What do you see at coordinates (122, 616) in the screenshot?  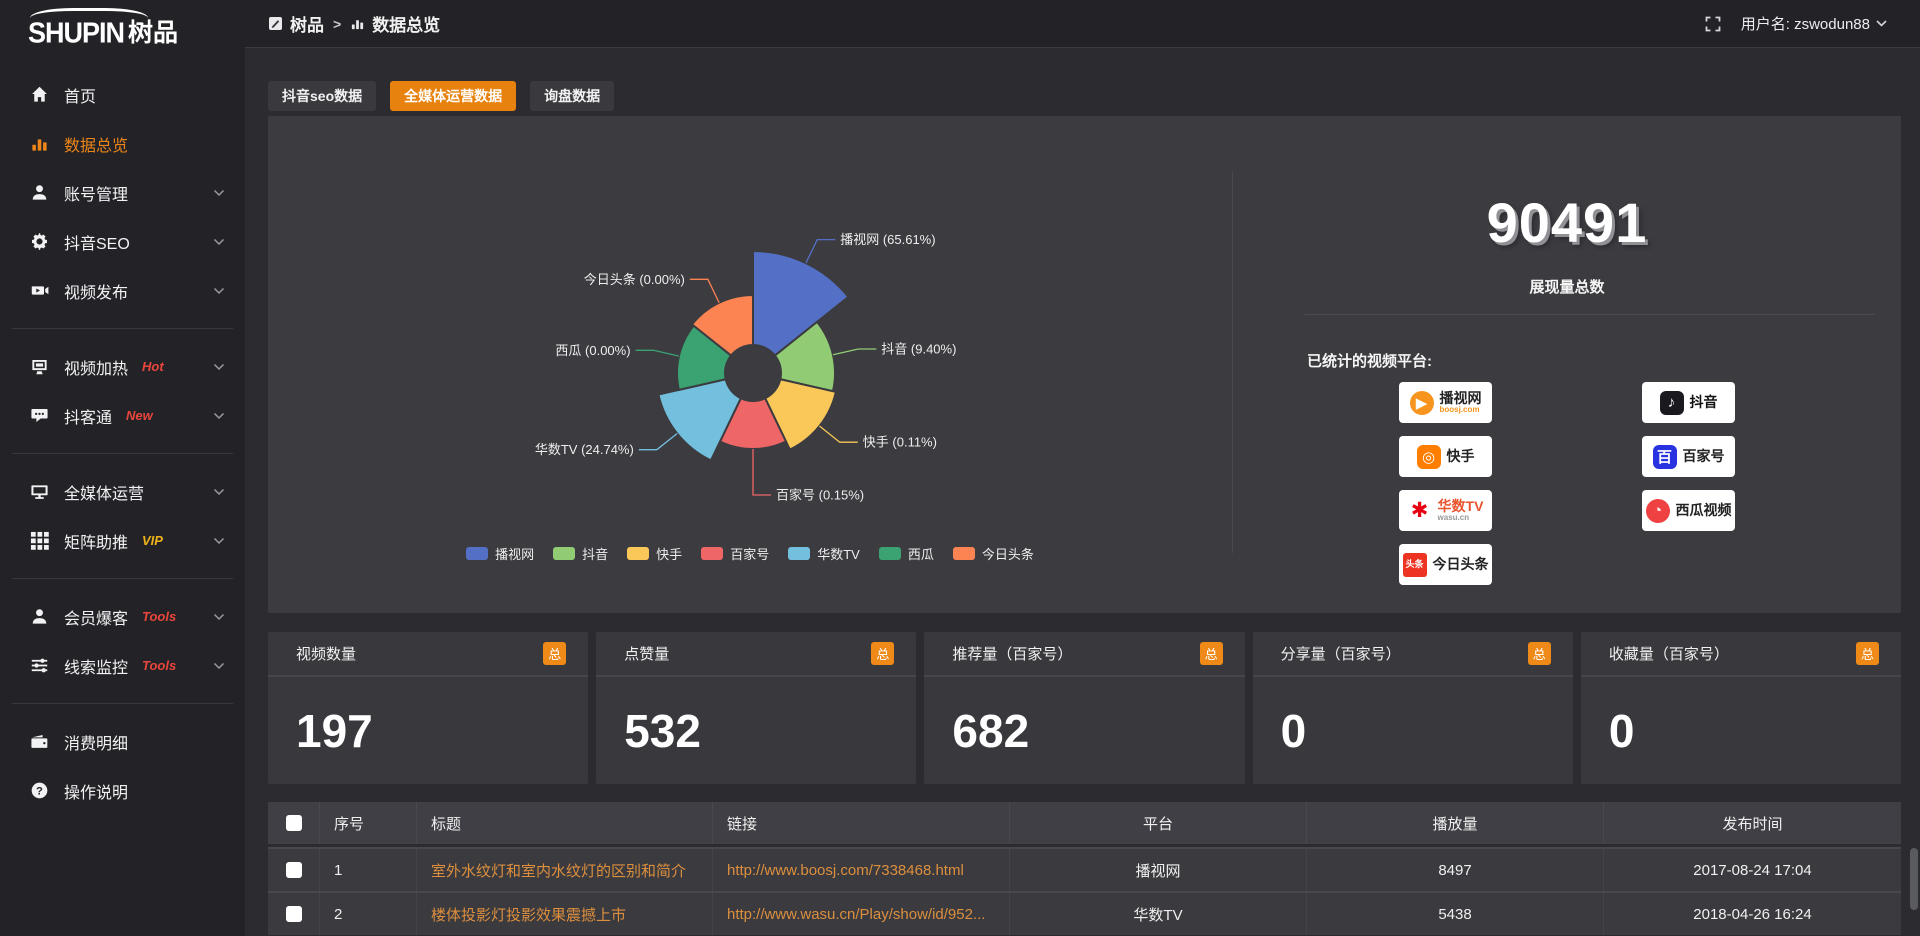 I see `sidebar-item-会员爆客: 会员爆客 Tools` at bounding box center [122, 616].